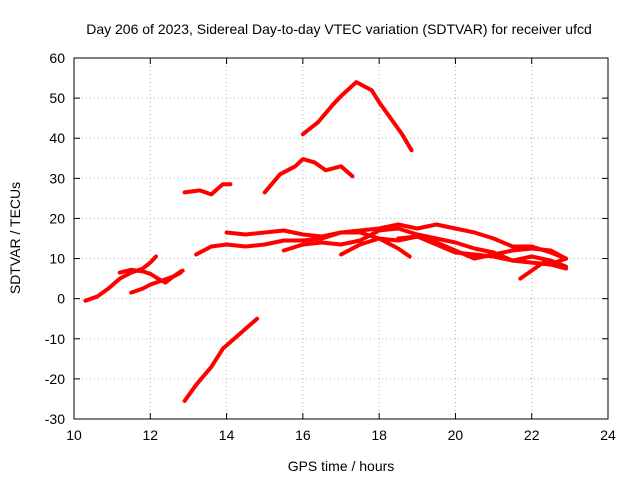  What do you see at coordinates (532, 435) in the screenshot?
I see `x-tick-label: 22` at bounding box center [532, 435].